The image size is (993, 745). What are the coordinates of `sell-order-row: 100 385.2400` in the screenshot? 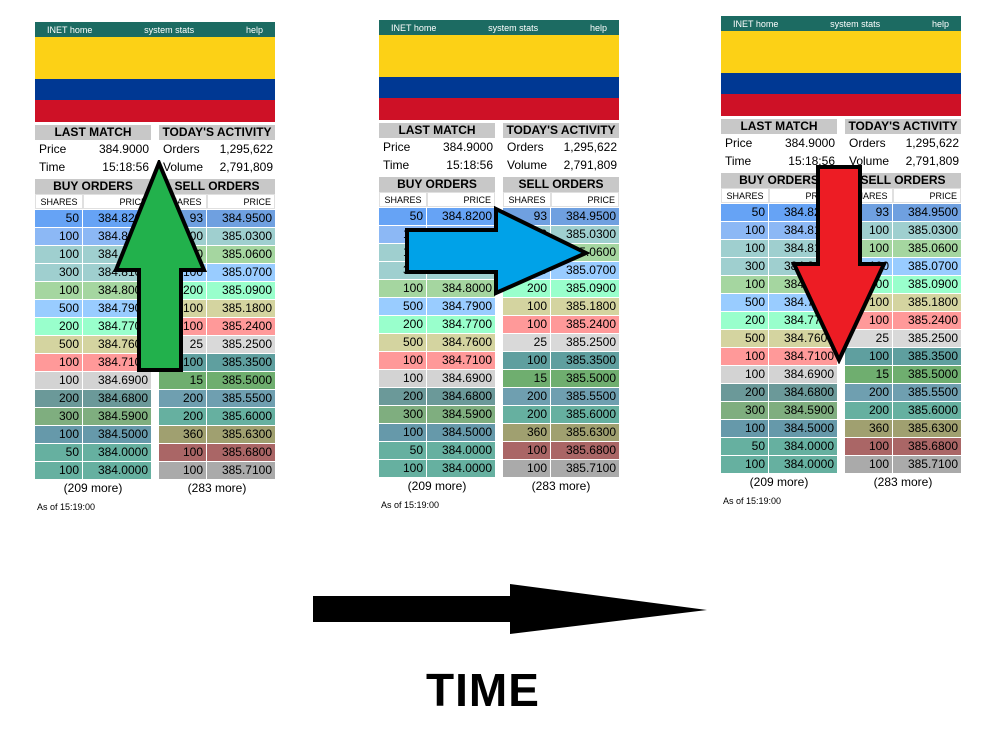 It's located at (561, 324).